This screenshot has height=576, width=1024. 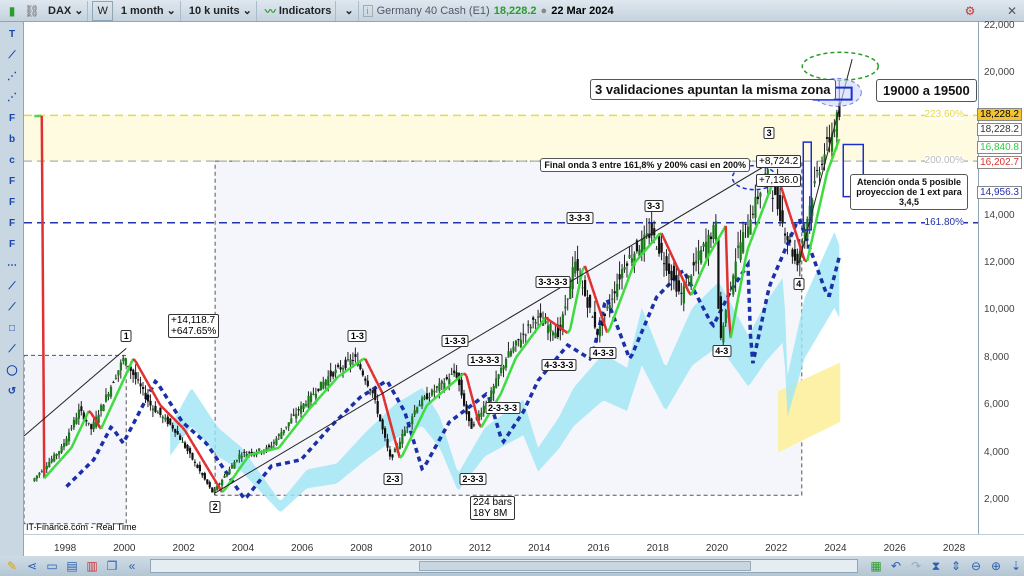 I want to click on scale-down-icon: ⇣, so click(x=1016, y=566).